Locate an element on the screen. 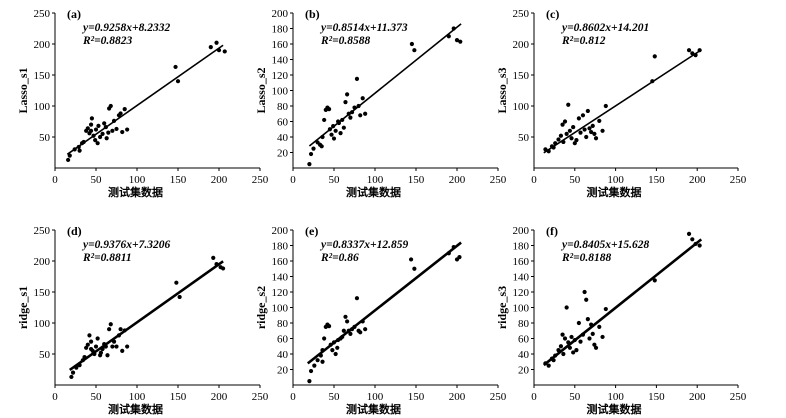 This screenshot has height=418, width=786. y-axis-label: Lasso_s3 is located at coordinates (502, 90).